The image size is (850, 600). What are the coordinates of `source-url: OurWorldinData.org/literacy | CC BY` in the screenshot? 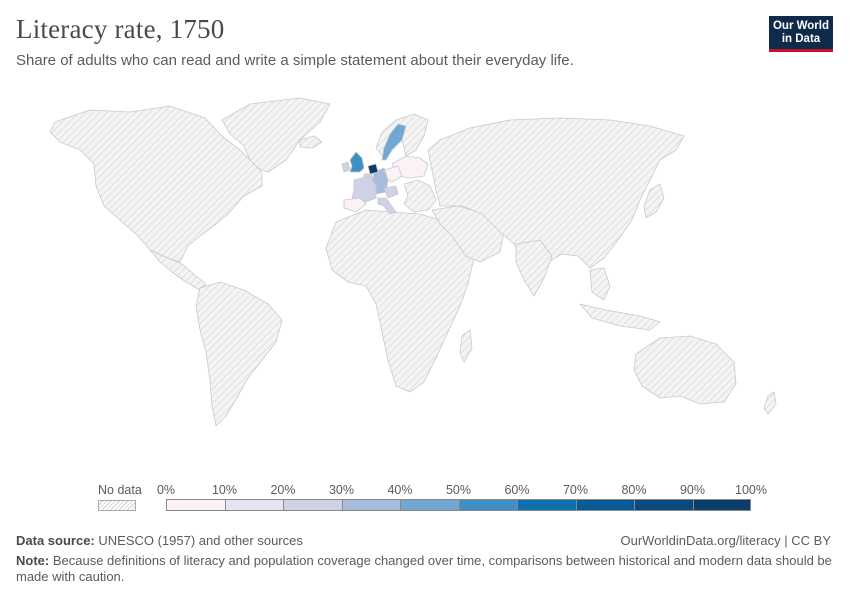 It's located at (726, 540).